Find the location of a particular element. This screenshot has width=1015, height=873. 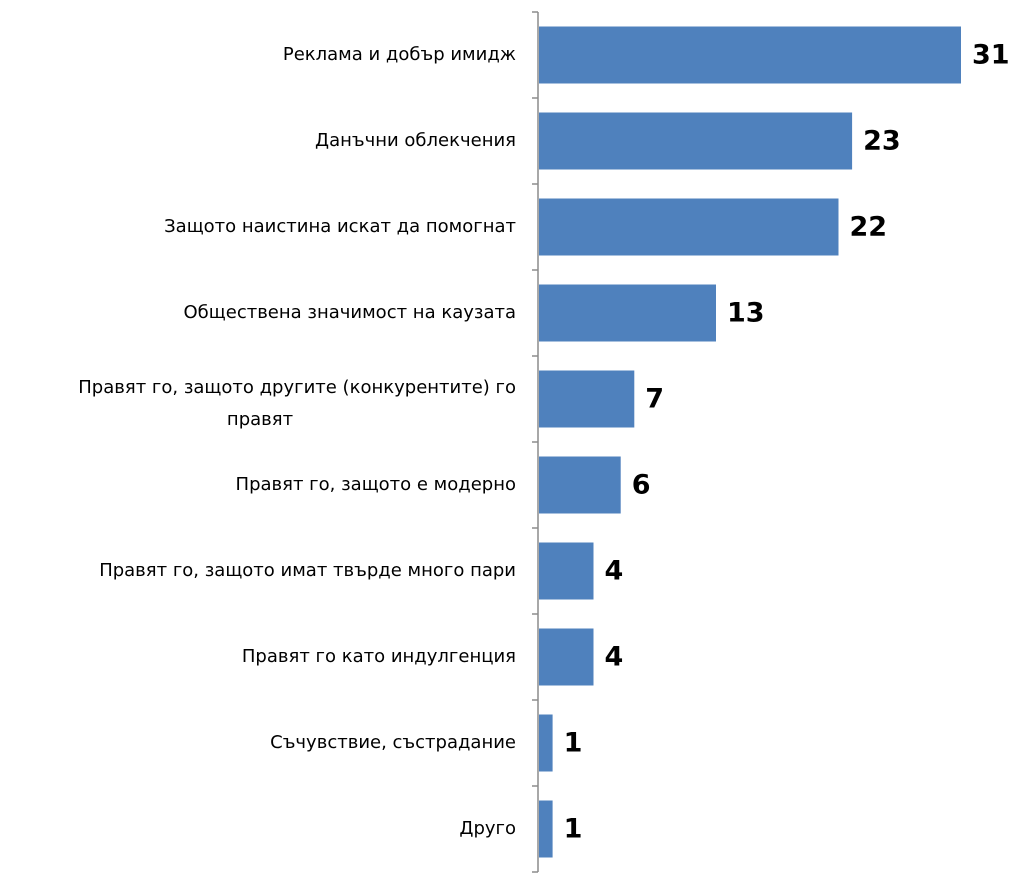

value-label: 31 is located at coordinates (991, 55).